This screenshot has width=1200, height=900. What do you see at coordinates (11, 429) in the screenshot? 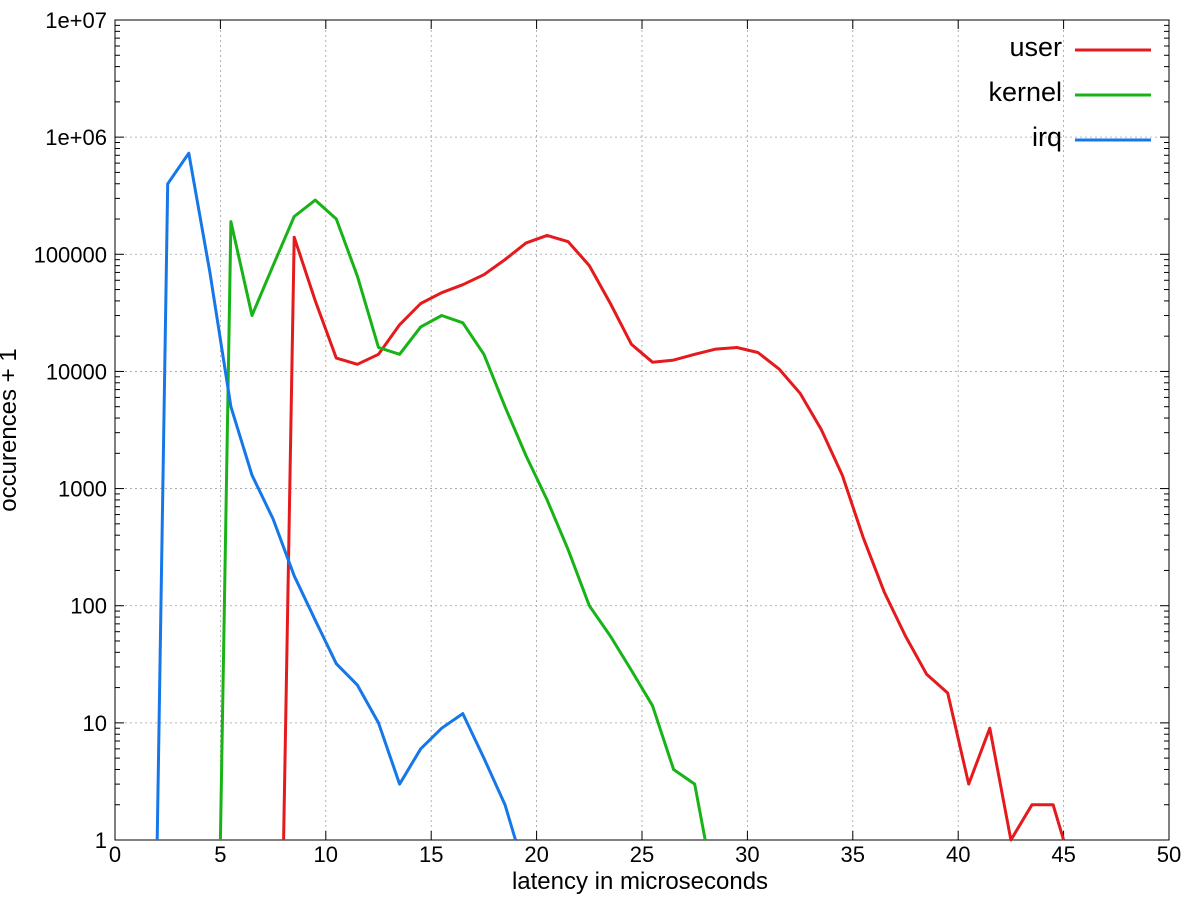
I see `y-axis-title: occurences + 1` at bounding box center [11, 429].